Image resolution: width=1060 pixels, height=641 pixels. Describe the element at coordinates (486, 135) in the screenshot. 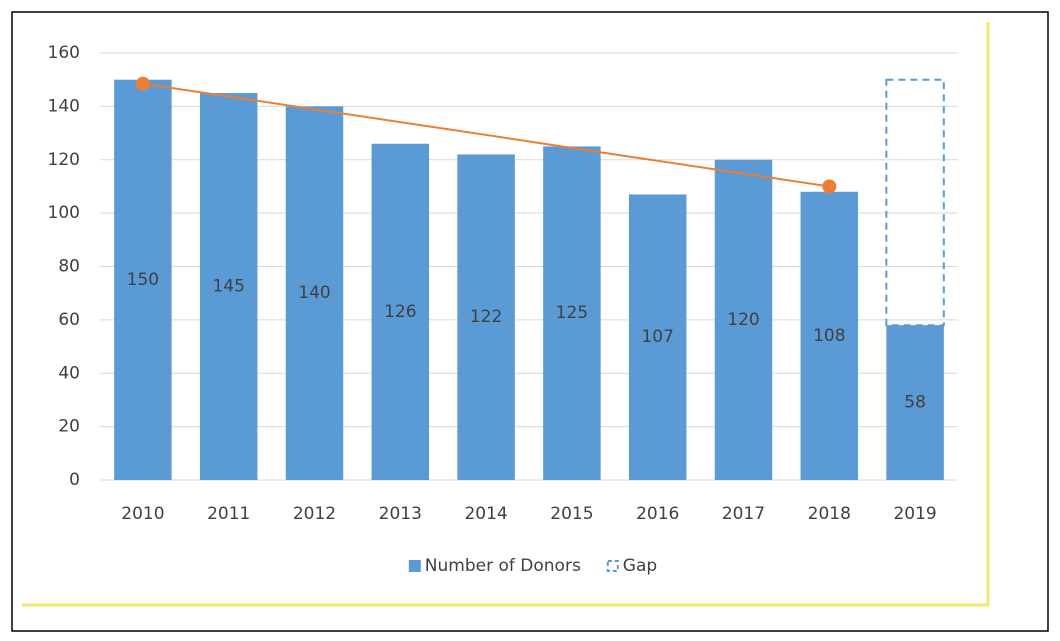

I see `trend-line` at that location.